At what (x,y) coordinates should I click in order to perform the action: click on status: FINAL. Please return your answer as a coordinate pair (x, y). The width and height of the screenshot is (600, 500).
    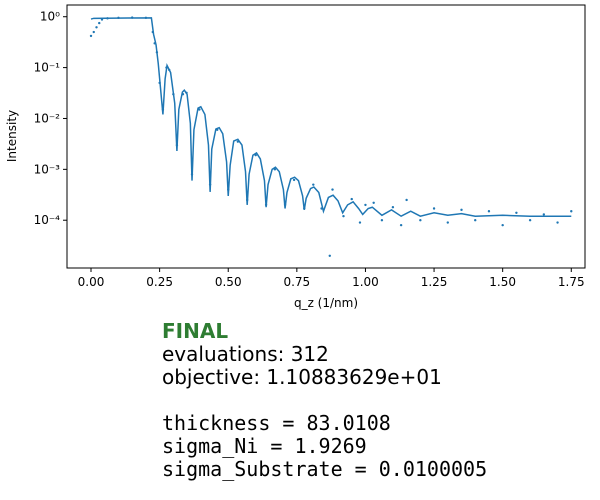
    Looking at the image, I should click on (195, 331).